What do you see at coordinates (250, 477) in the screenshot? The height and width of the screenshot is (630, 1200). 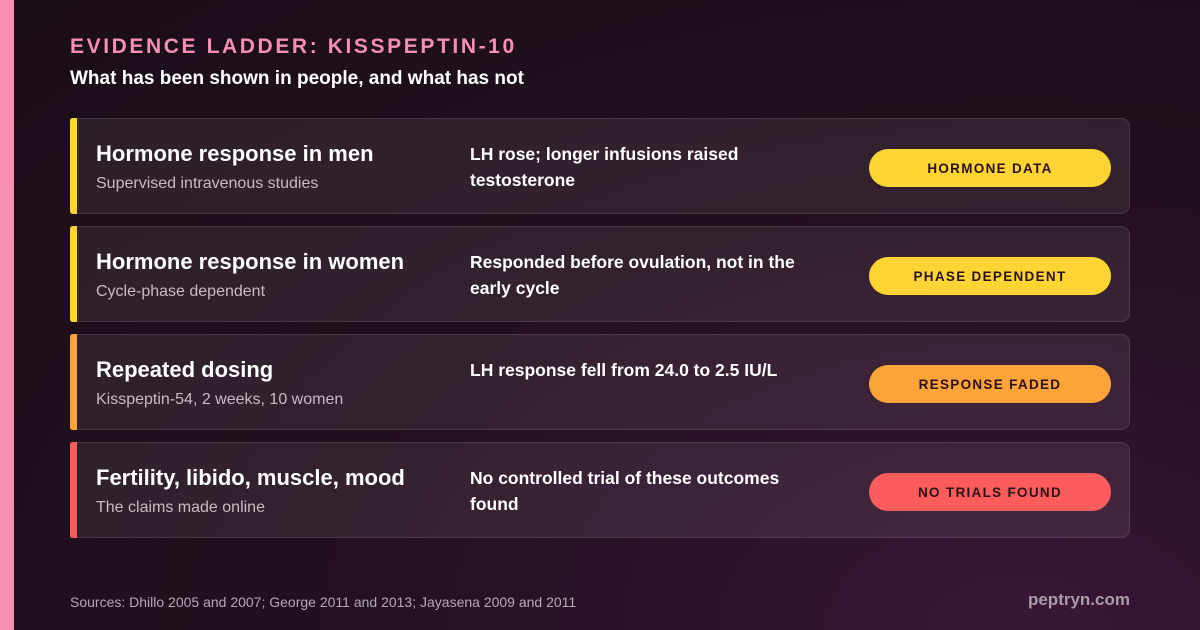 I see `row-title: Fertility, libido, muscle, mood` at bounding box center [250, 477].